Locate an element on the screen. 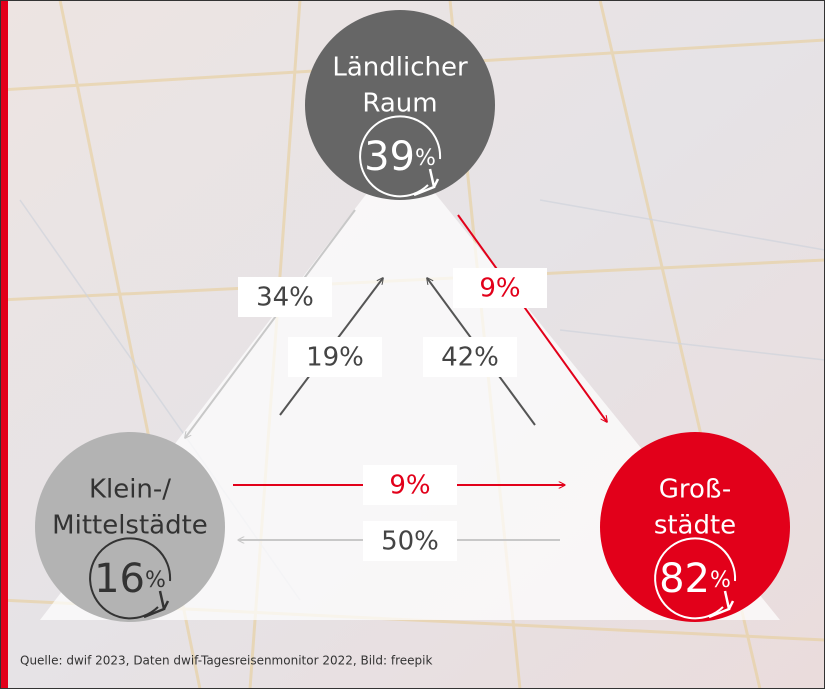  flow-label: 19% is located at coordinates (335, 358).